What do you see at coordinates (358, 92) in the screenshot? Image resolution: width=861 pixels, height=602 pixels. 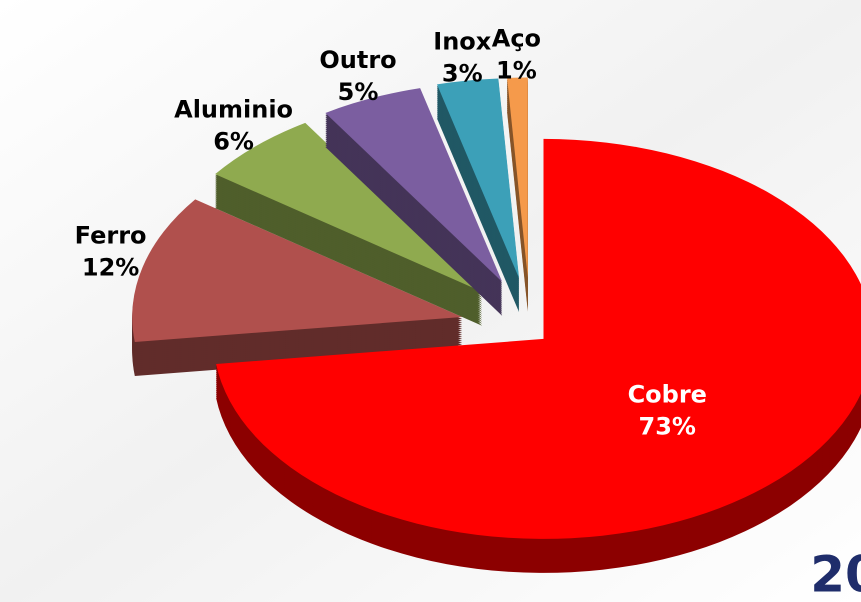 I see `slice-value-label: 5%` at bounding box center [358, 92].